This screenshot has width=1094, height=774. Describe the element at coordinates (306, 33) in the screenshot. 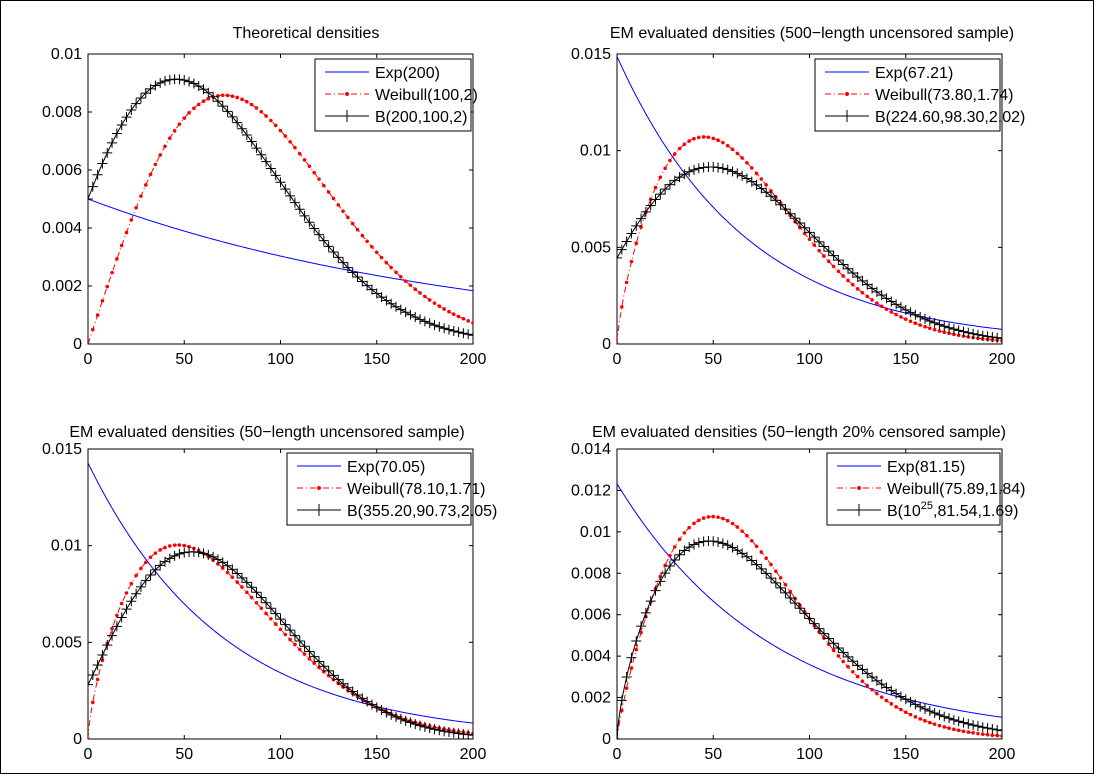

I see `chart-title: Theoretical densities` at that location.